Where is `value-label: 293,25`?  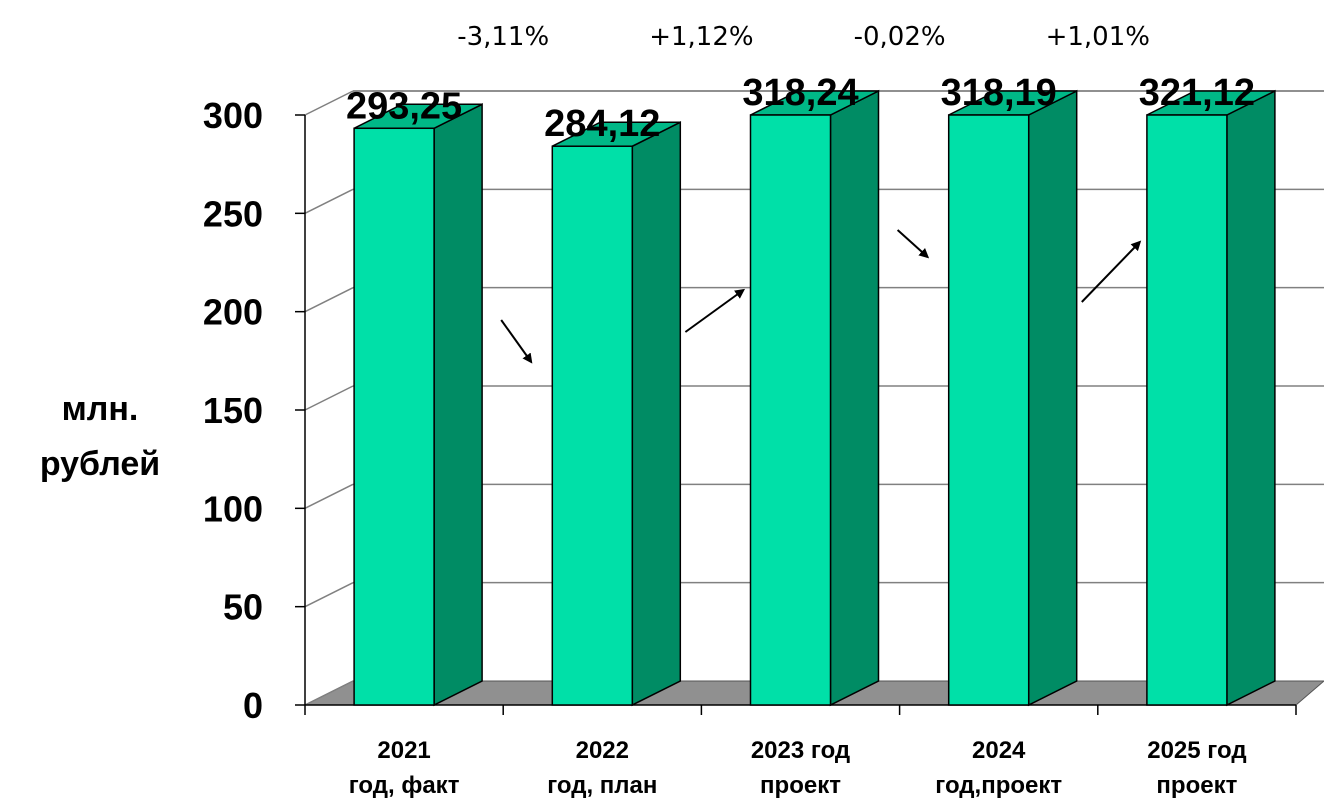 value-label: 293,25 is located at coordinates (404, 106).